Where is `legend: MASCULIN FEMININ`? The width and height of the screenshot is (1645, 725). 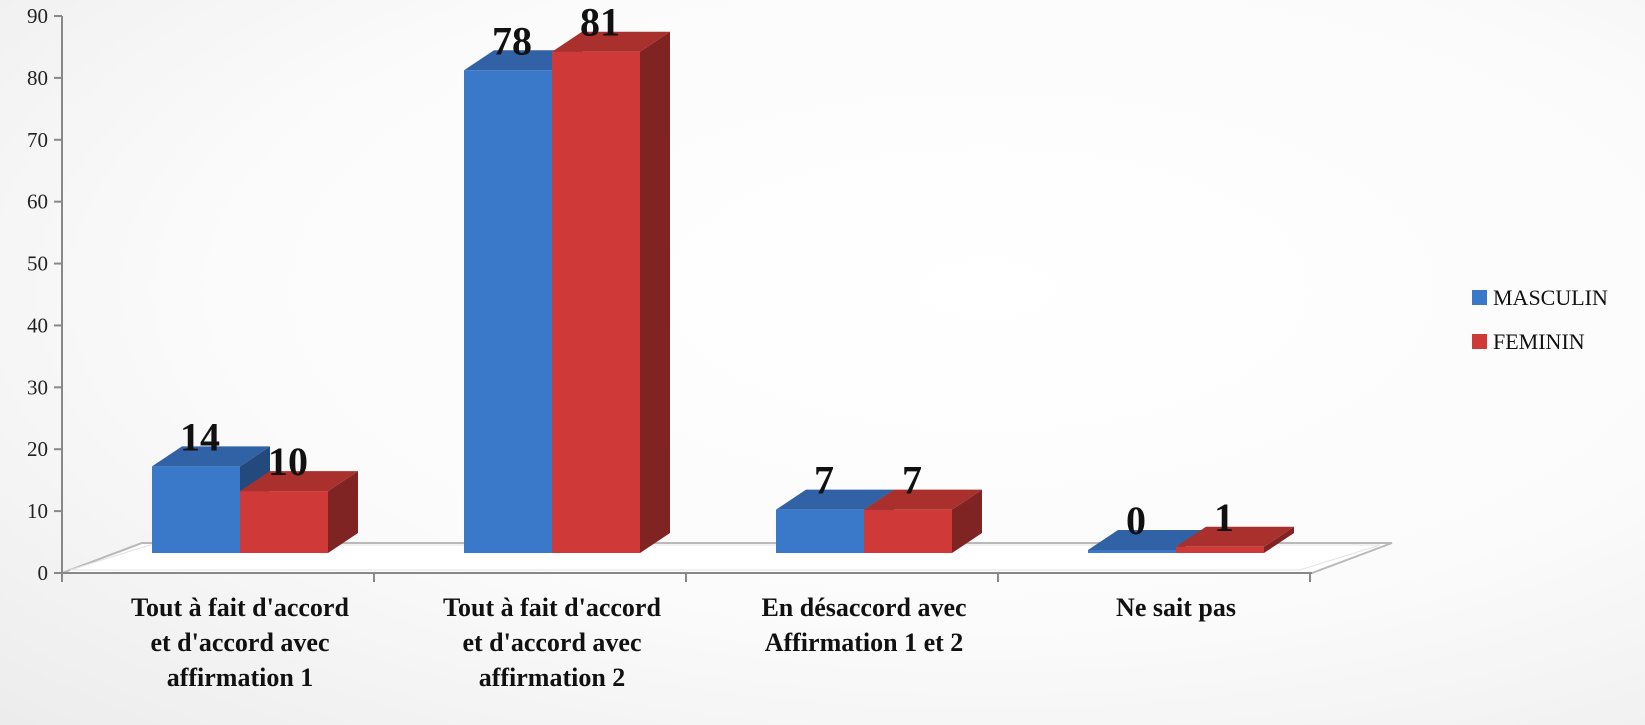 legend: MASCULIN FEMININ is located at coordinates (1540, 319).